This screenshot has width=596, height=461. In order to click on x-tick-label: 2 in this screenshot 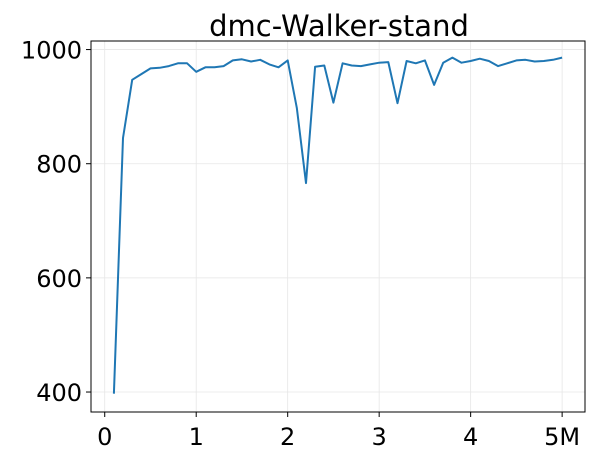, I will do `click(287, 437)`.